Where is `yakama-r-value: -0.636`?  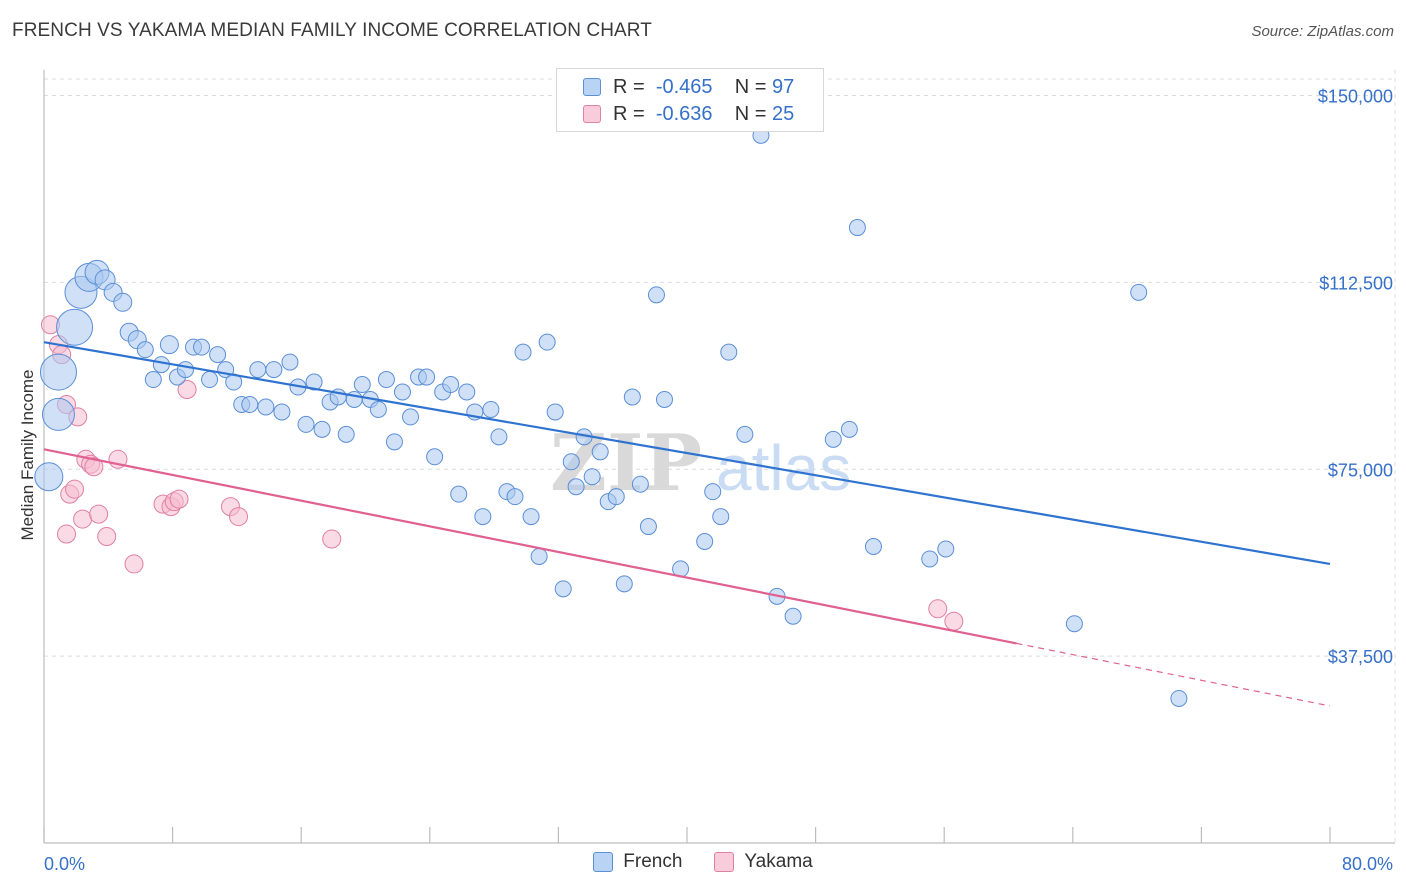 yakama-r-value: -0.636 is located at coordinates (684, 113).